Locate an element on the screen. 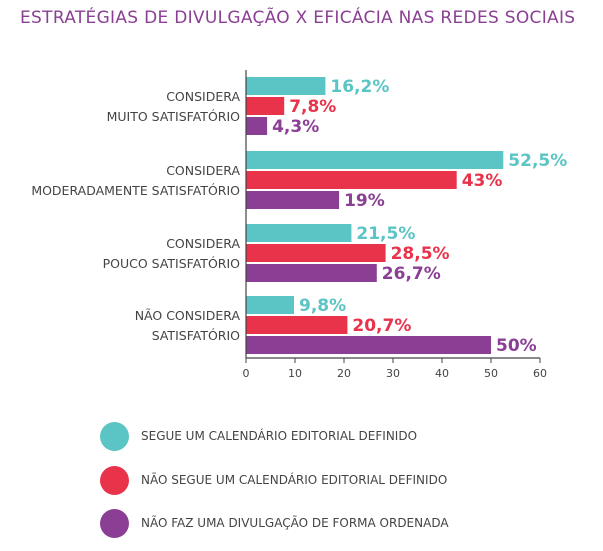 The width and height of the screenshot is (603, 551). category-label-2-line-1: CONSIDERA is located at coordinates (203, 170).